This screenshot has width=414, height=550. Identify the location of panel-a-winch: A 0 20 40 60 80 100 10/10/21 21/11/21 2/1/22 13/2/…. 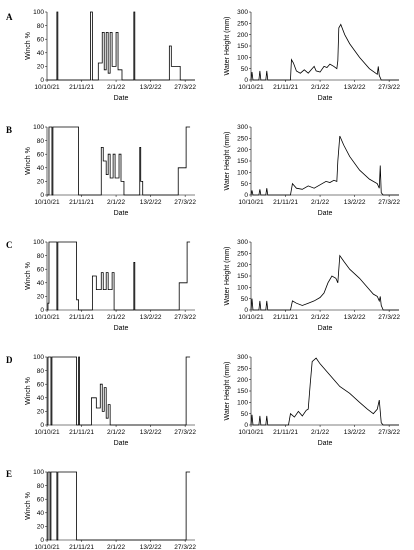
(101, 55).